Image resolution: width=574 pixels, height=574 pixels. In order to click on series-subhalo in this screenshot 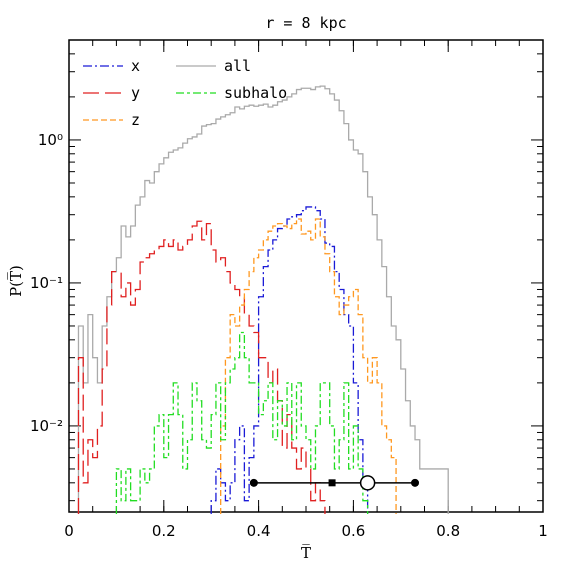, I will do `click(242, 422)`.